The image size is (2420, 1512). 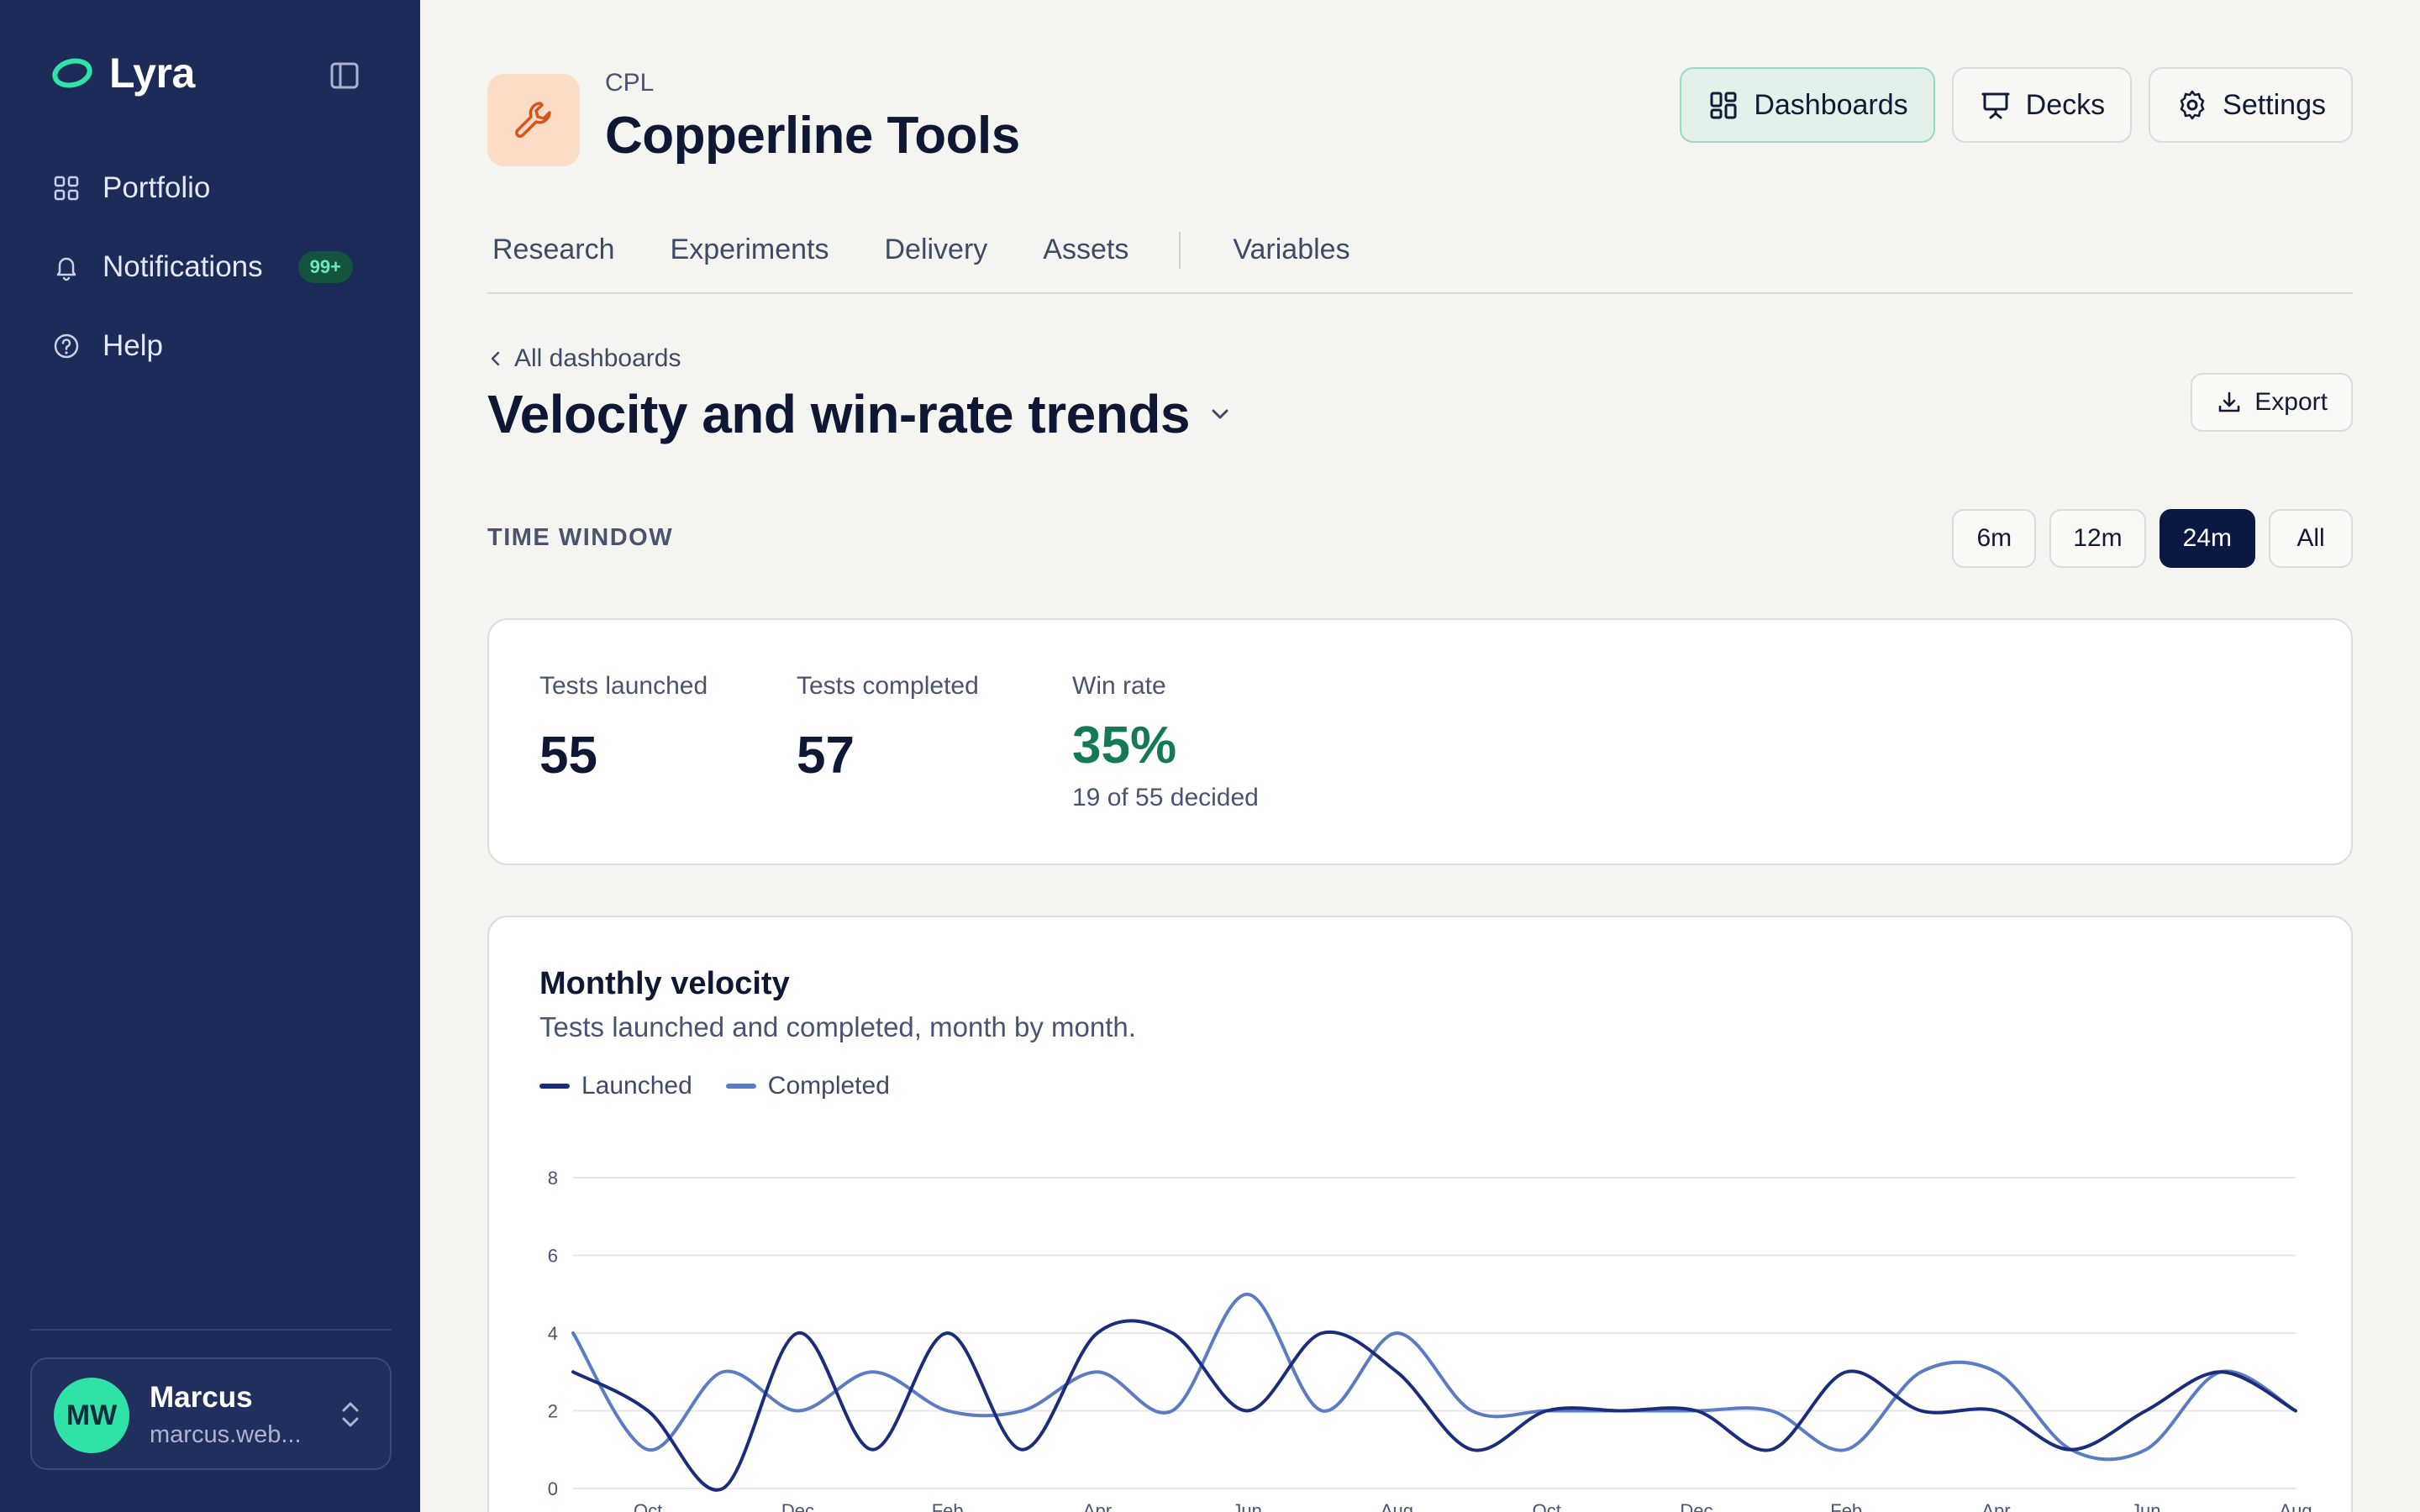 I want to click on legend-item-completed: Completed, so click(x=808, y=1086).